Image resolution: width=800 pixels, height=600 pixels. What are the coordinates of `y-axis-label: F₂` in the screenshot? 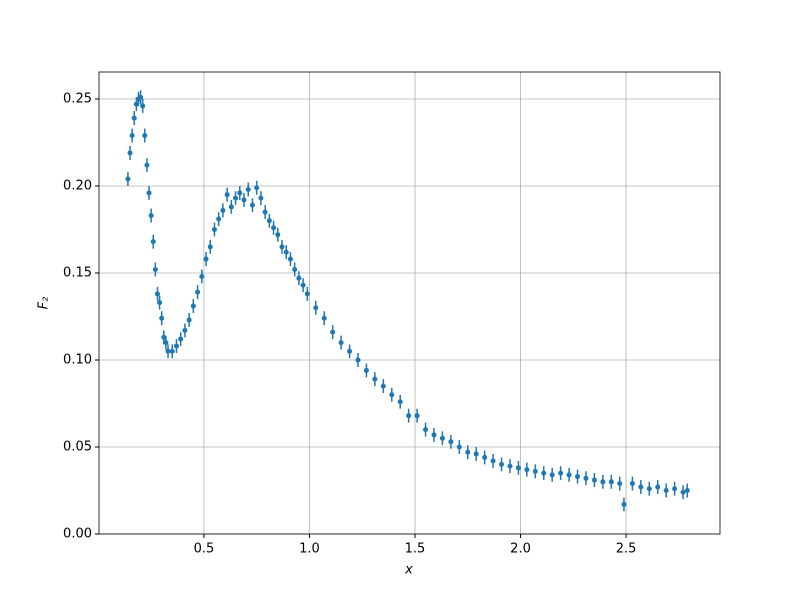 It's located at (44, 303).